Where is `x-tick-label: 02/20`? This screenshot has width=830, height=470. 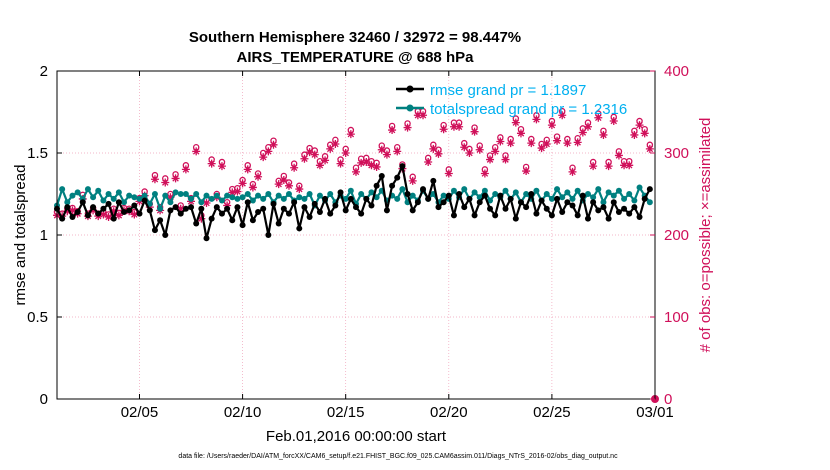 x-tick-label: 02/20 is located at coordinates (449, 412).